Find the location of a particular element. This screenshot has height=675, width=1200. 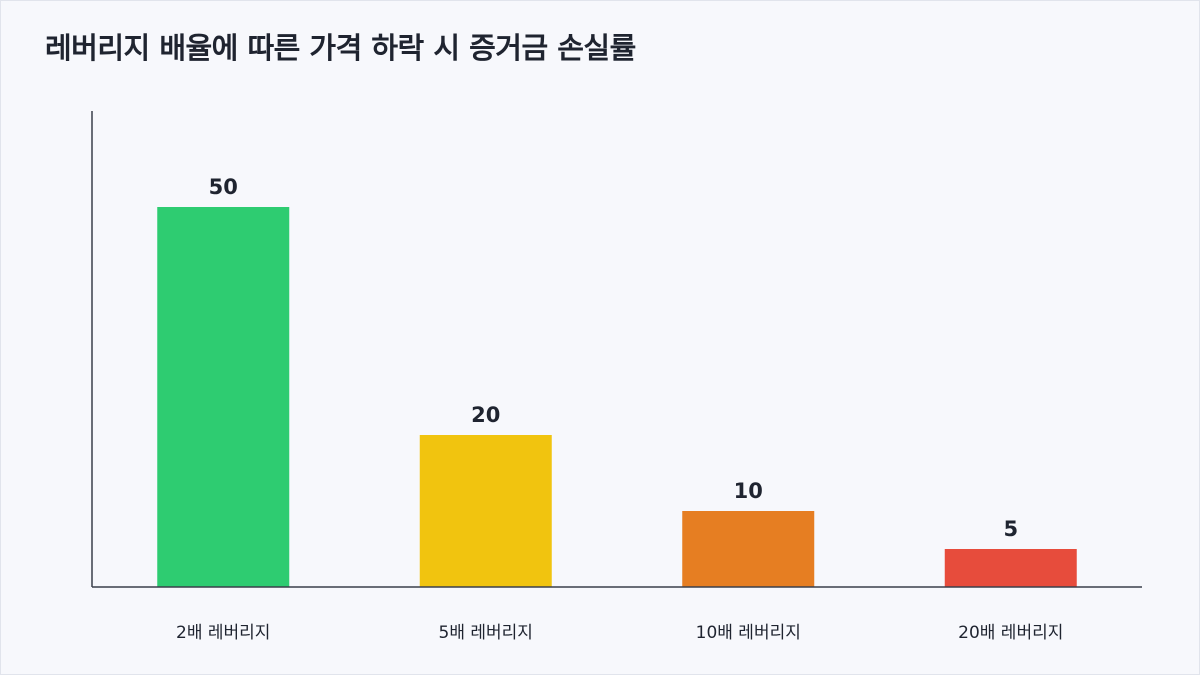

category-label-3: 10배 레버리지 is located at coordinates (748, 633).